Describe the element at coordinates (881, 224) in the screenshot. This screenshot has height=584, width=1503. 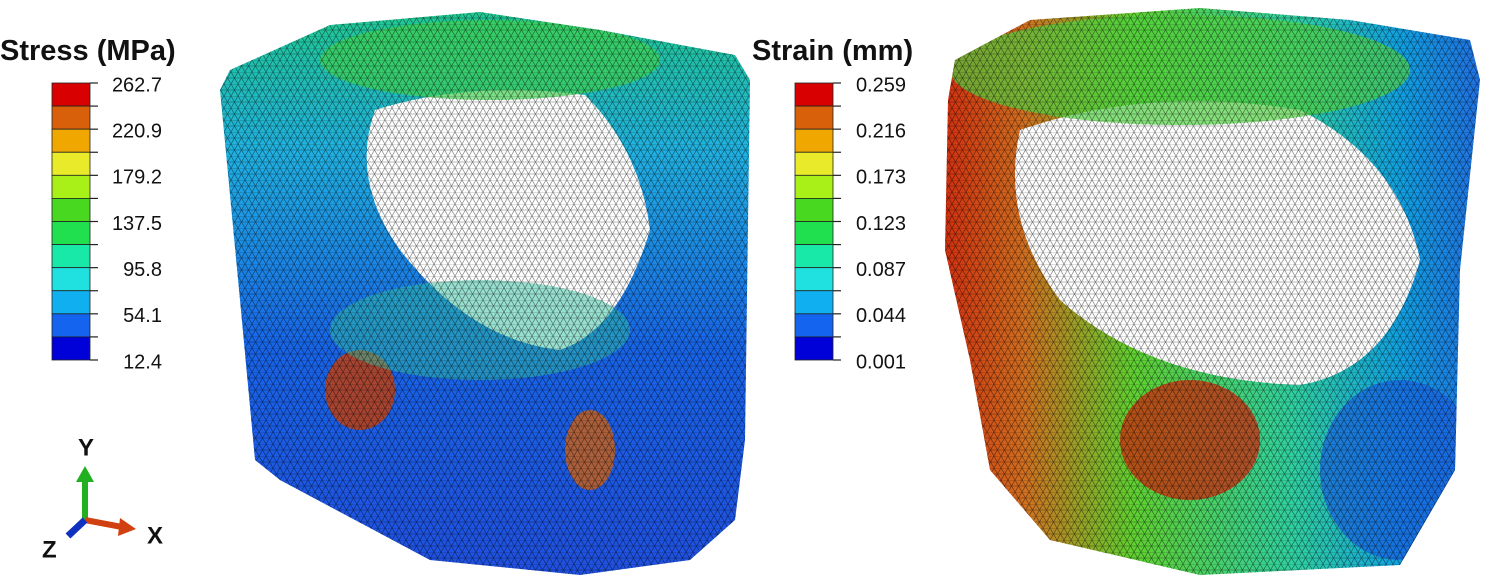
I see `legend-label: 0.123` at that location.